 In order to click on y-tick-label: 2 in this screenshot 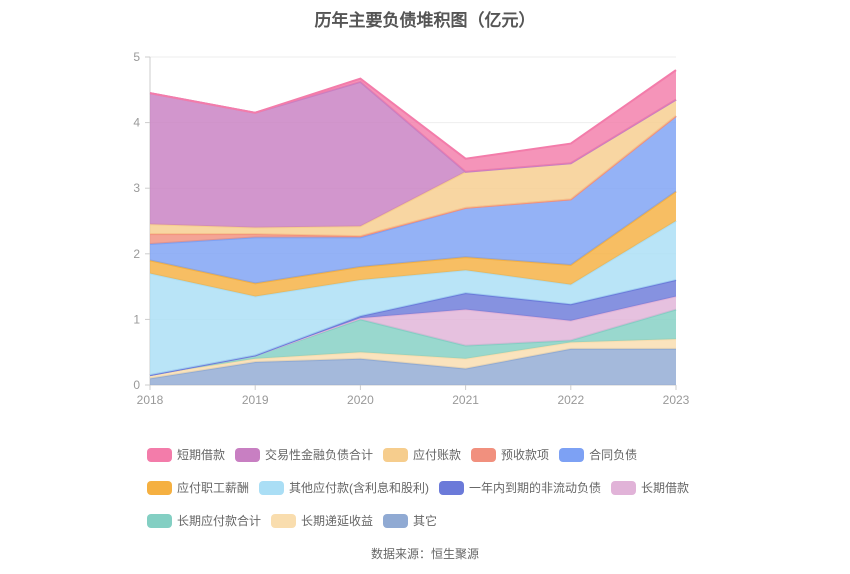, I will do `click(136, 254)`.